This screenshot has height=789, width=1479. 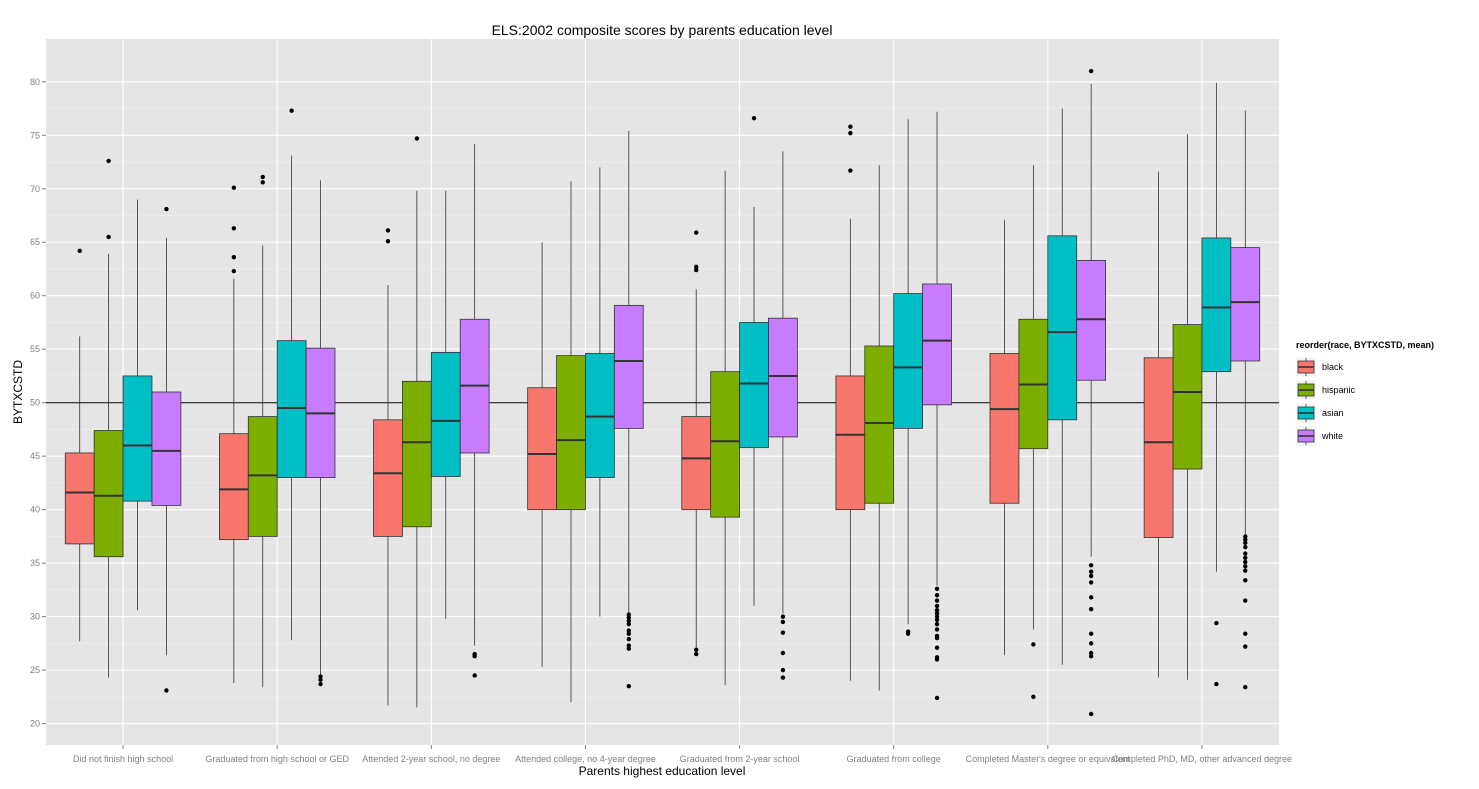 What do you see at coordinates (35, 563) in the screenshot?
I see `y-tick-label: 35` at bounding box center [35, 563].